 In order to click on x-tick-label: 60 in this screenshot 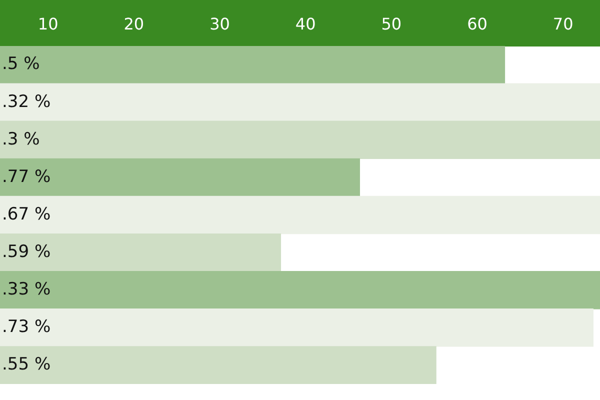, I will do `click(477, 24)`.